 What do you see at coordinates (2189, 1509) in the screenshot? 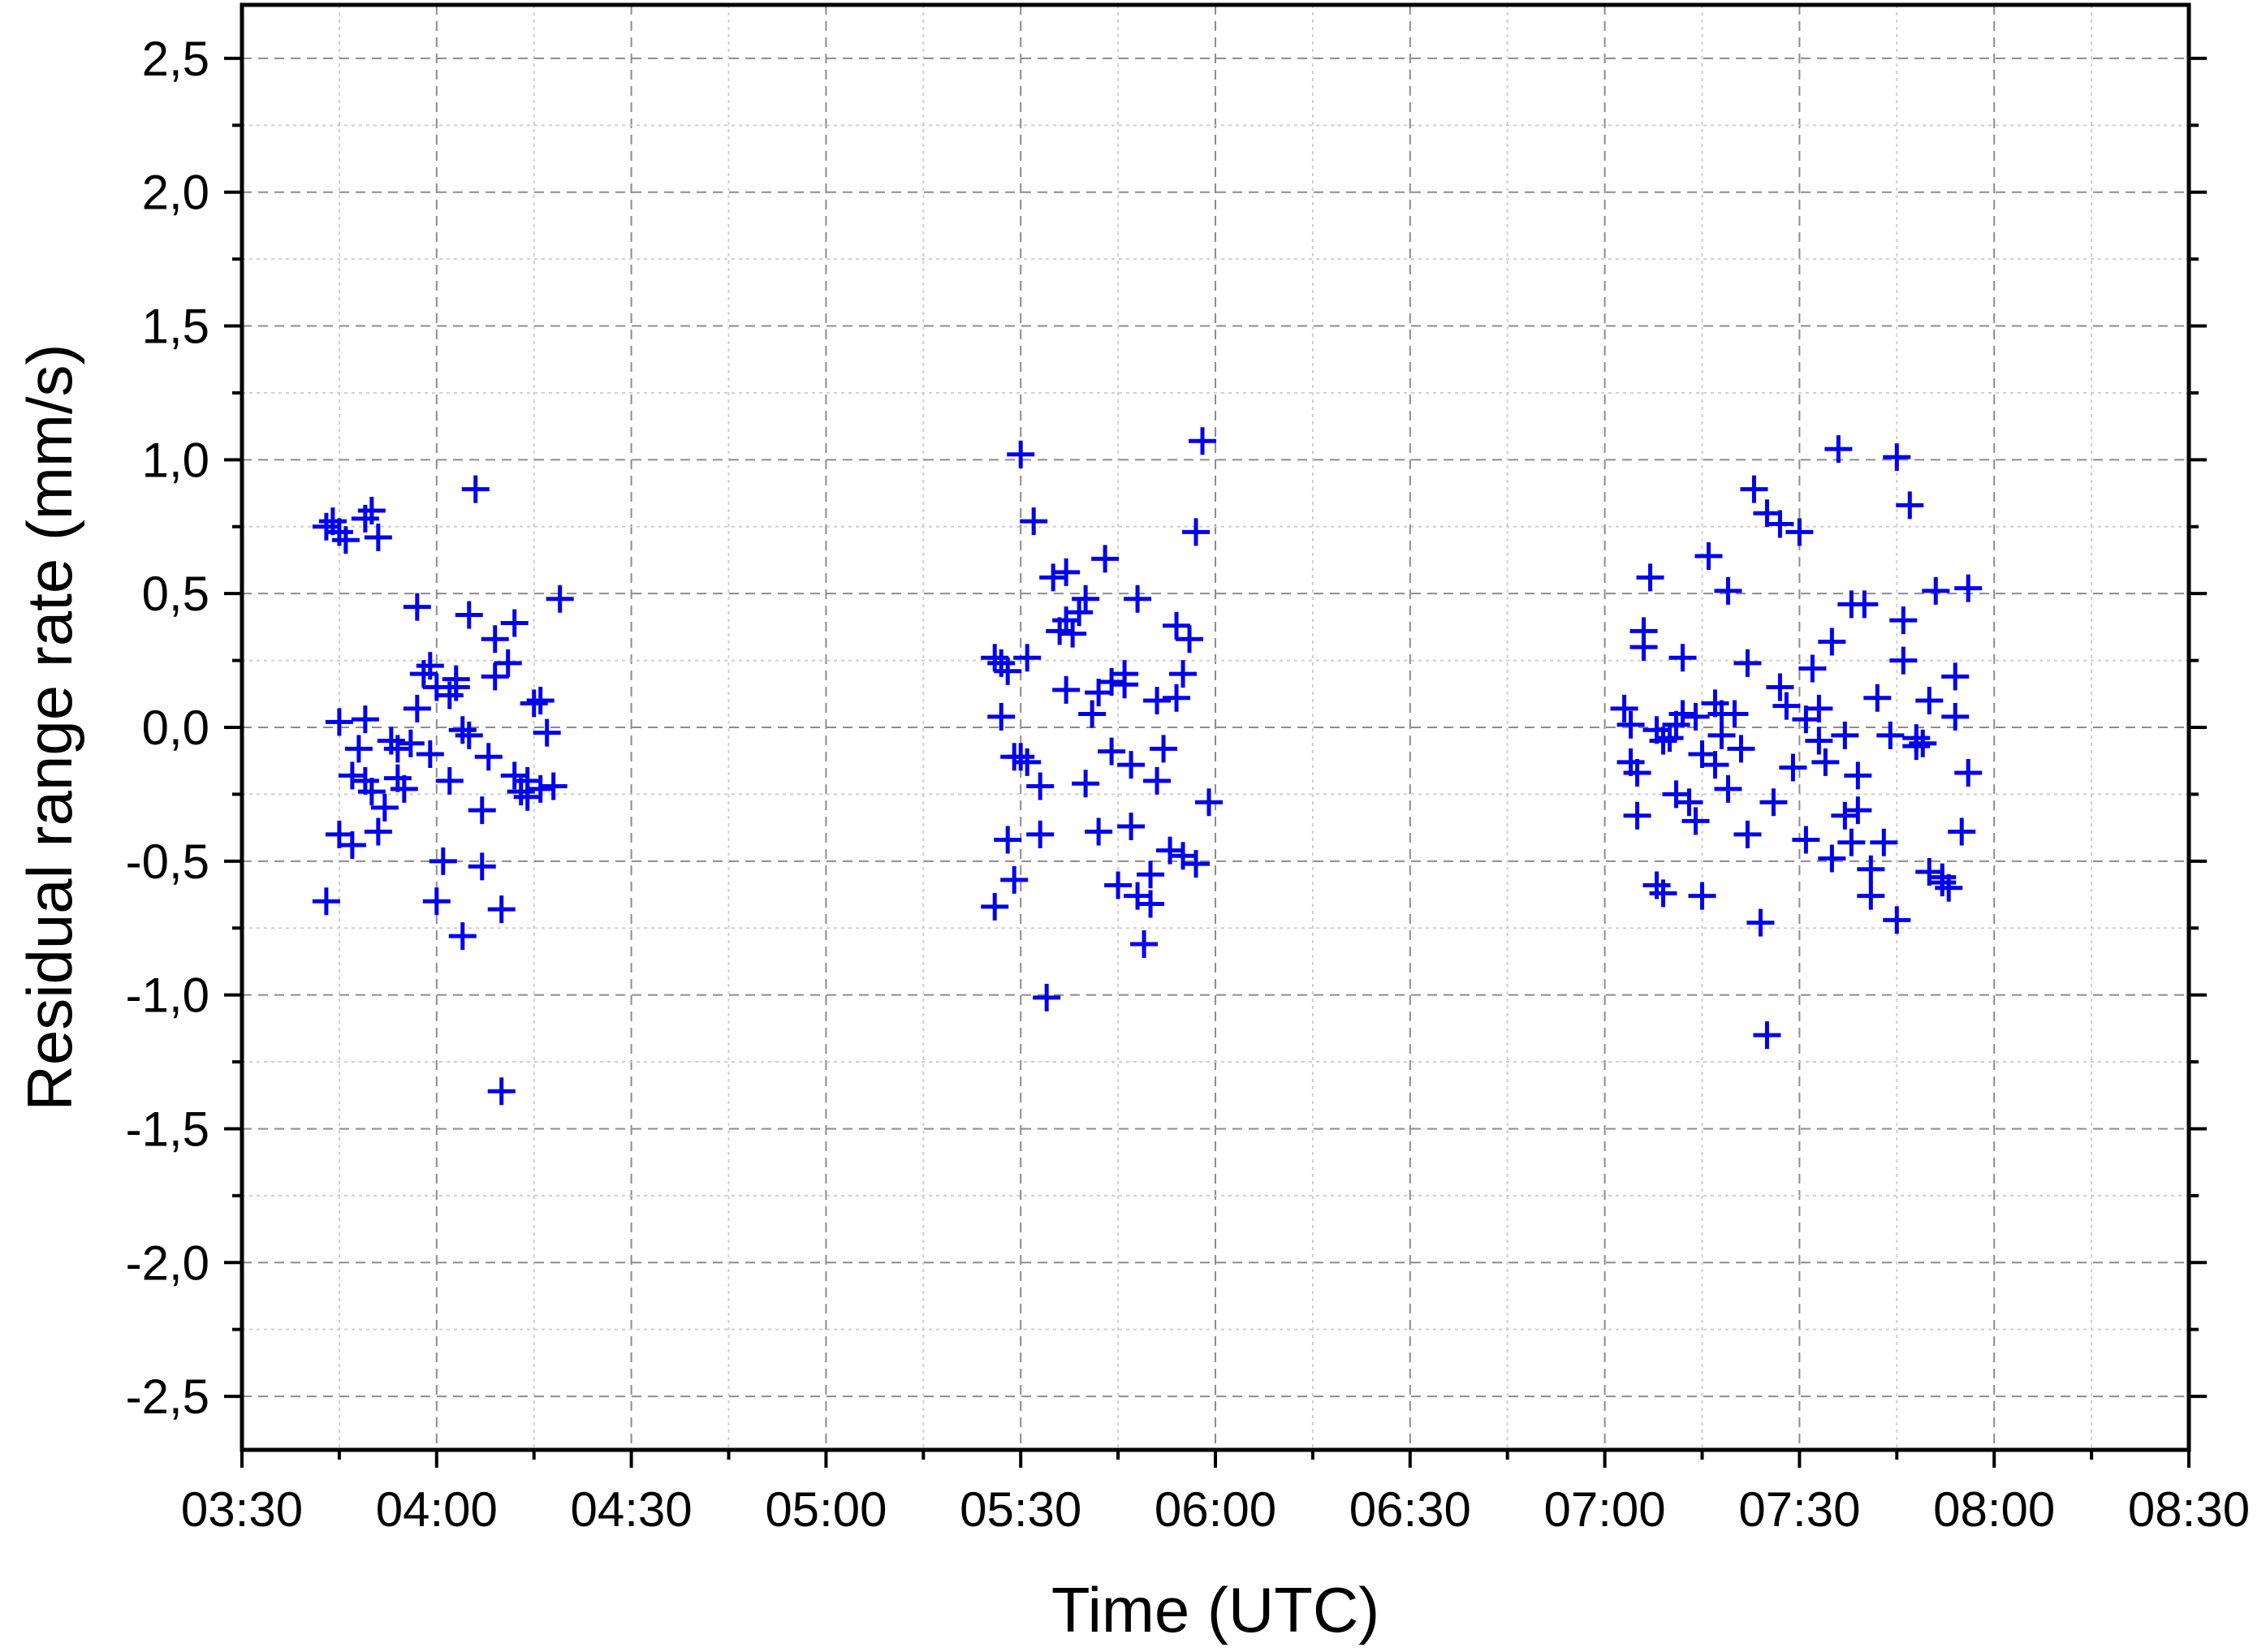
I see `x-tick-label: 08:30` at bounding box center [2189, 1509].